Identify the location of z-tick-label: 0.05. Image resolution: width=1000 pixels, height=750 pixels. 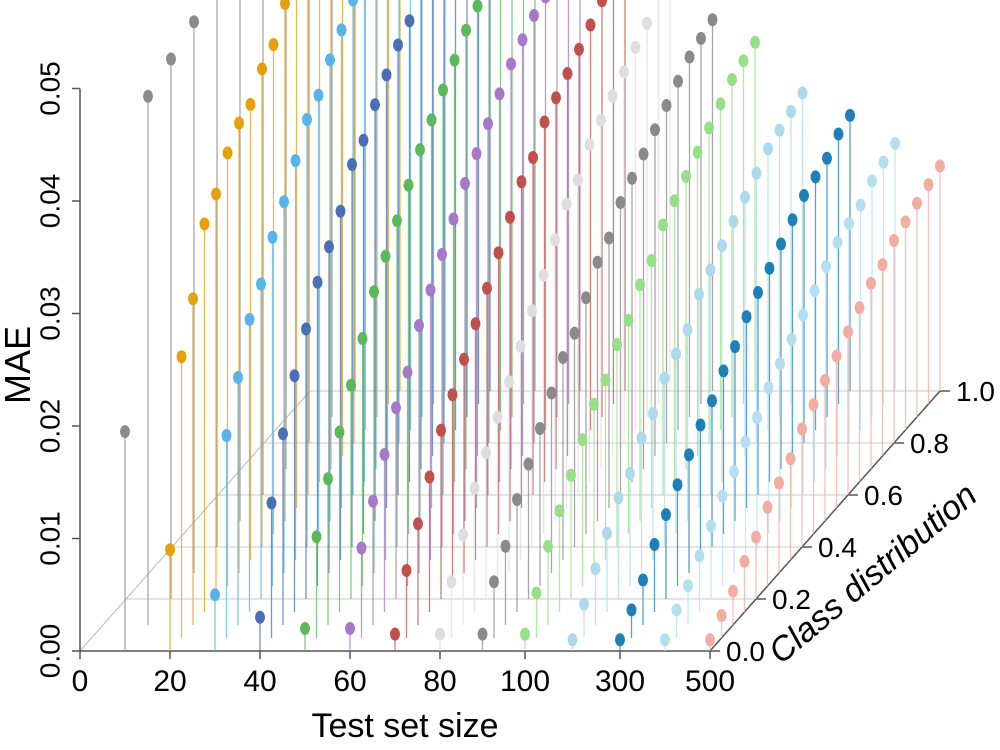
(49, 88).